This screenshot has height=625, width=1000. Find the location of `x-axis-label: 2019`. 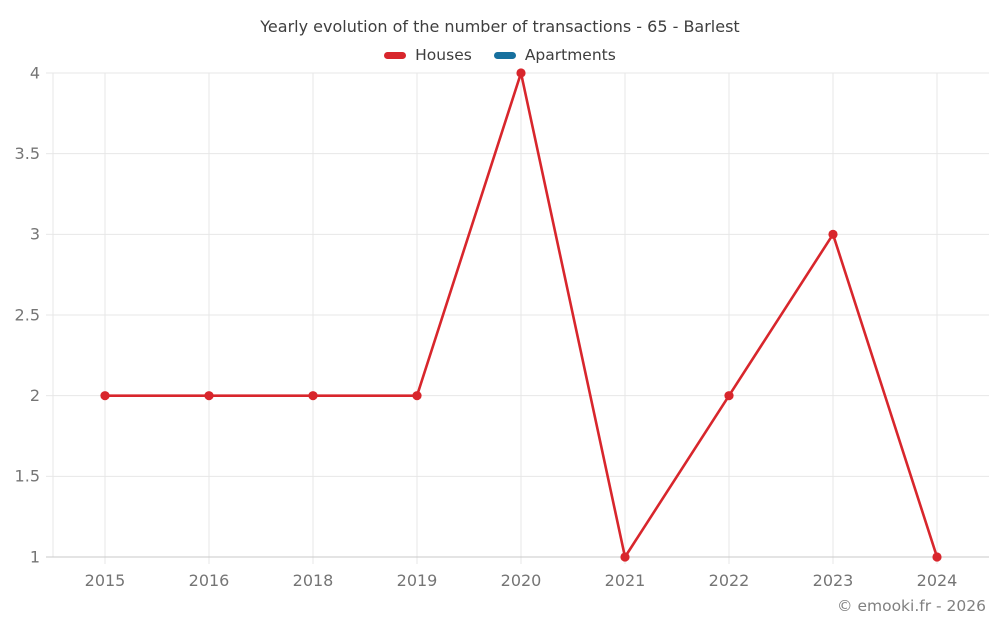

x-axis-label: 2019 is located at coordinates (417, 580).